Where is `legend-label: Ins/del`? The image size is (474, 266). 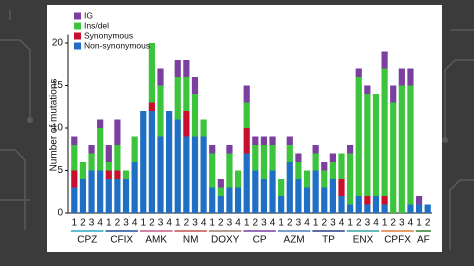 legend-label: Ins/del is located at coordinates (96, 25).